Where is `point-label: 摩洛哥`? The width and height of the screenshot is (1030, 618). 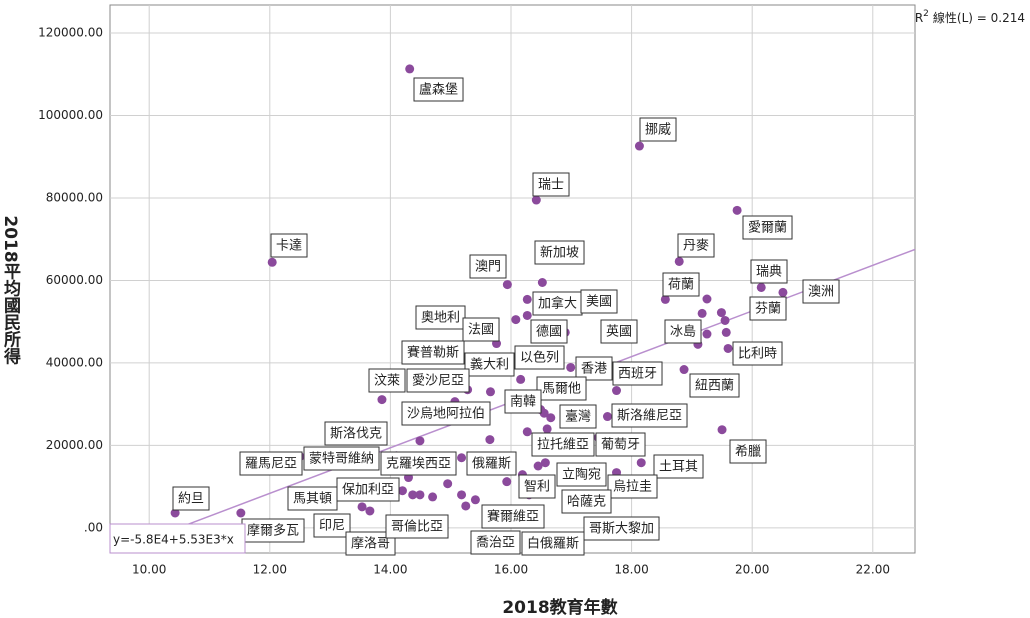 point-label: 摩洛哥 is located at coordinates (370, 544).